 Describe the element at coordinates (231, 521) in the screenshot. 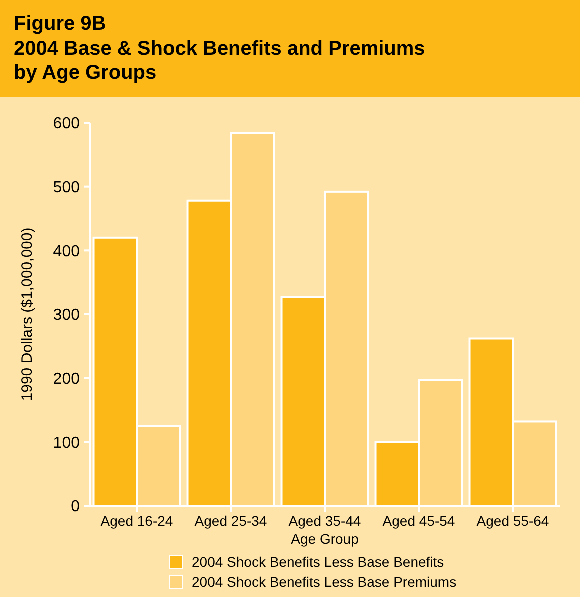

I see `x-tick-label: Aged 25-34` at that location.